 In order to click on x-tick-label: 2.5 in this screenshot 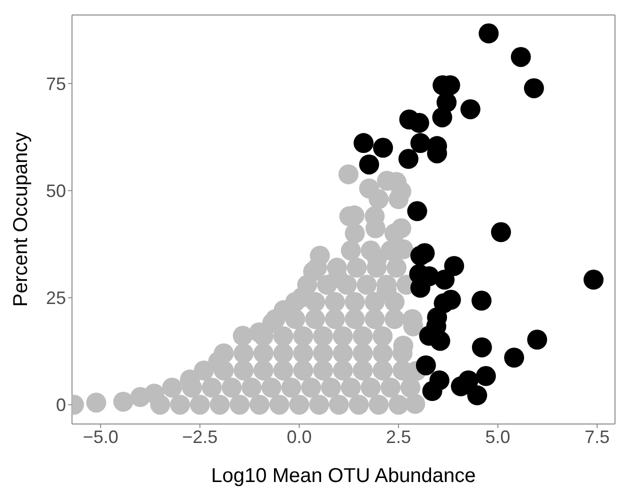, I will do `click(399, 436)`.